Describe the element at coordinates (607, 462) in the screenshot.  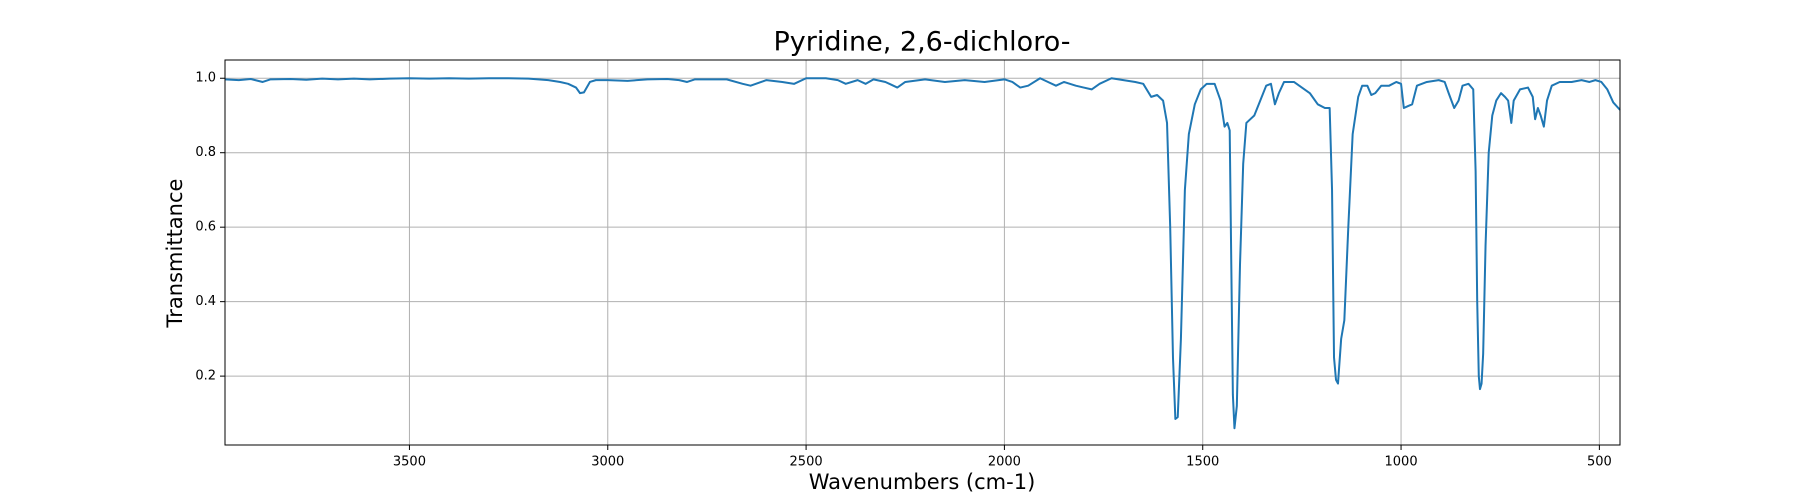
I see `x-tick-label: 3000` at that location.